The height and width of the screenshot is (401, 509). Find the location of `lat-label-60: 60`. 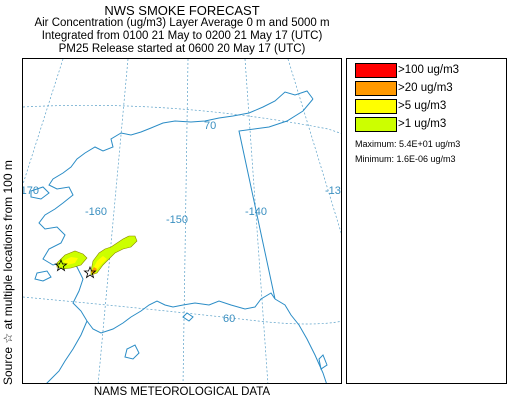

lat-label-60: 60 is located at coordinates (229, 319).